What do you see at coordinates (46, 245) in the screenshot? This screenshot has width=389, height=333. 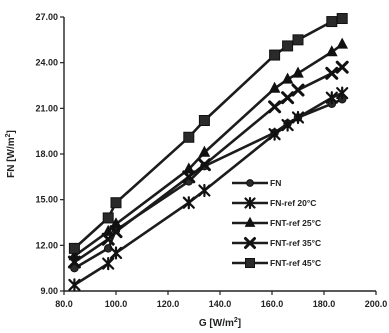 I see `y-tick-label: 12.00` at bounding box center [46, 245].